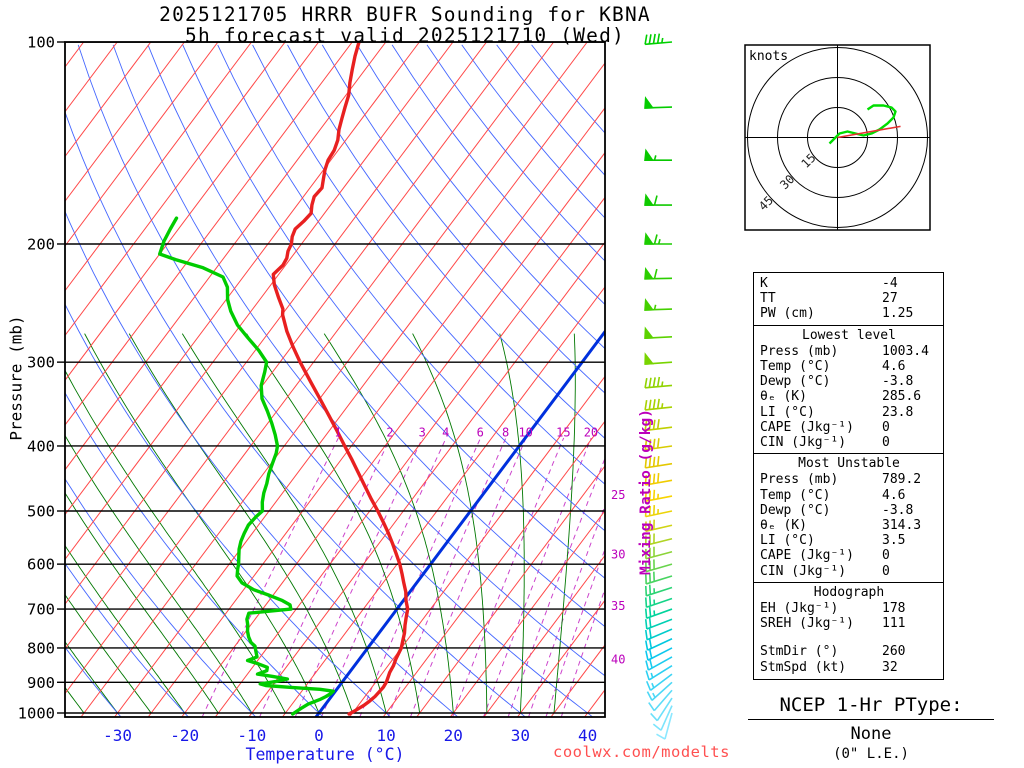 This screenshot has width=1024, height=768. Describe the element at coordinates (505, 433) in the screenshot. I see `svg-text: 8` at that location.